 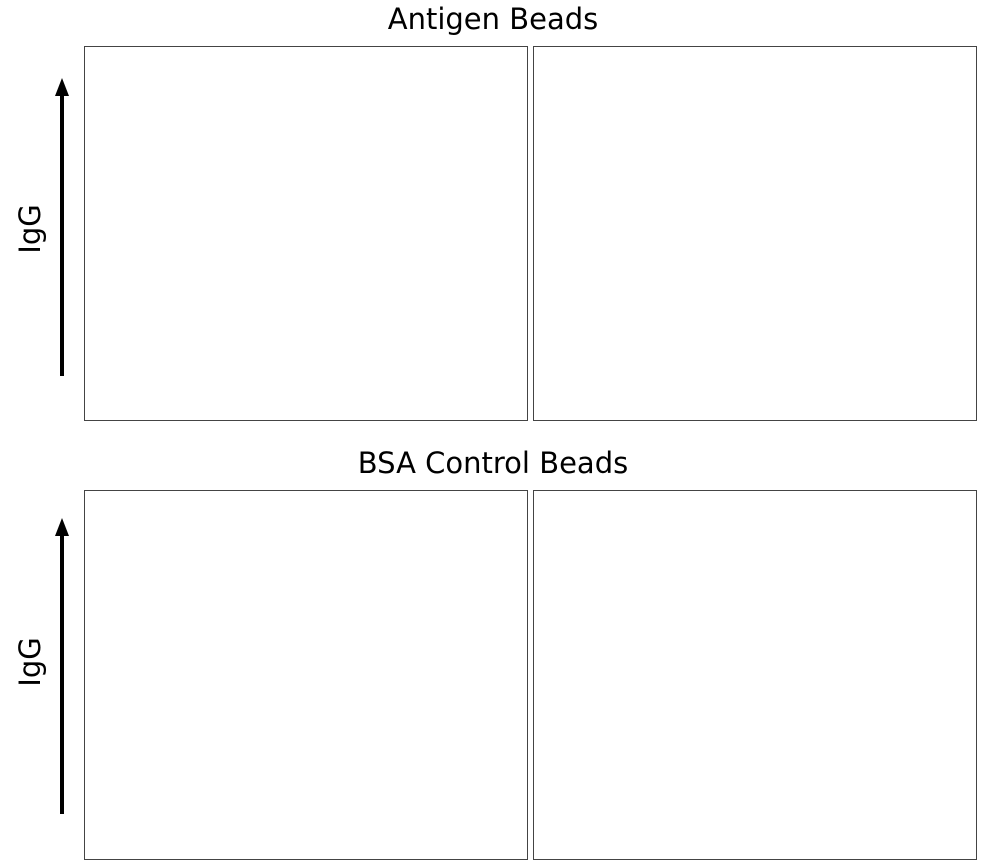 I want to click on title-antigen-beads: Antigen Beads, so click(x=493, y=19).